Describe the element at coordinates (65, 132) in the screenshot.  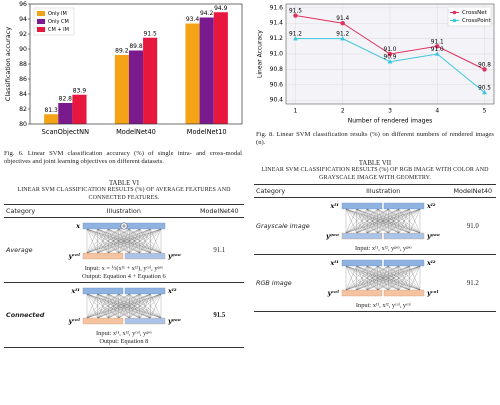
I see `x-tick-label: ScanObjectNN` at that location.